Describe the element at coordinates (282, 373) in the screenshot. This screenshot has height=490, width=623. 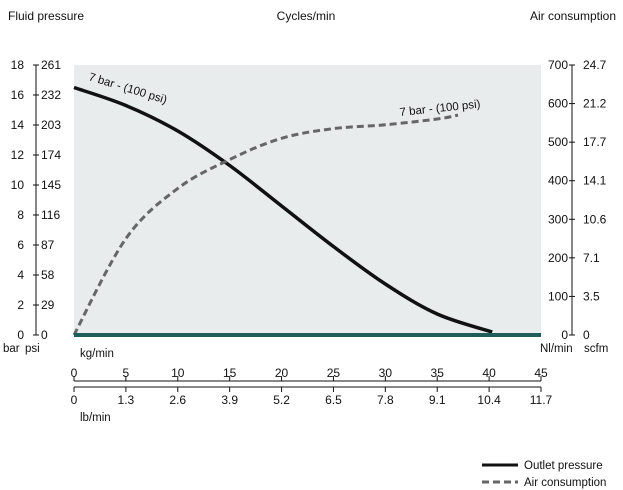
I see `x-kg-tick-label: 20` at that location.